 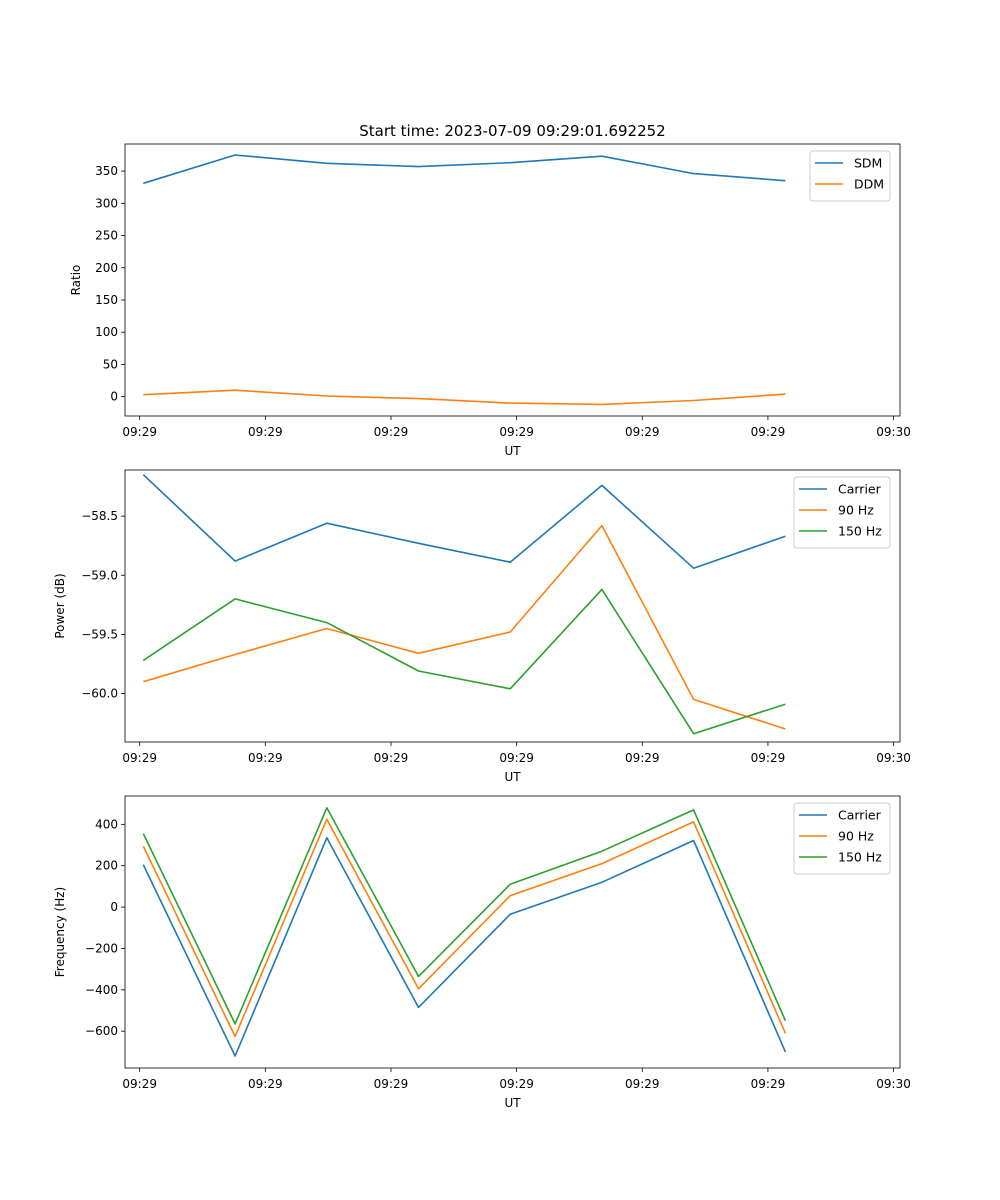 What do you see at coordinates (101, 1031) in the screenshot?
I see `y-tick-label: −600` at bounding box center [101, 1031].